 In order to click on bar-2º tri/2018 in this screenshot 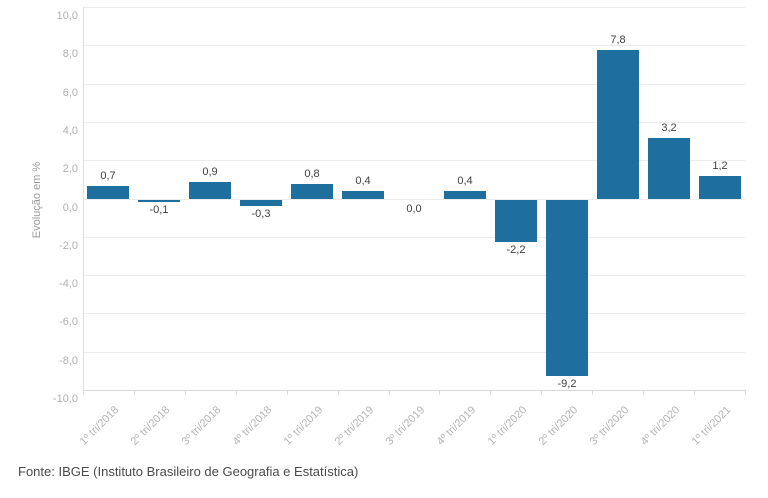, I will do `click(159, 201)`.